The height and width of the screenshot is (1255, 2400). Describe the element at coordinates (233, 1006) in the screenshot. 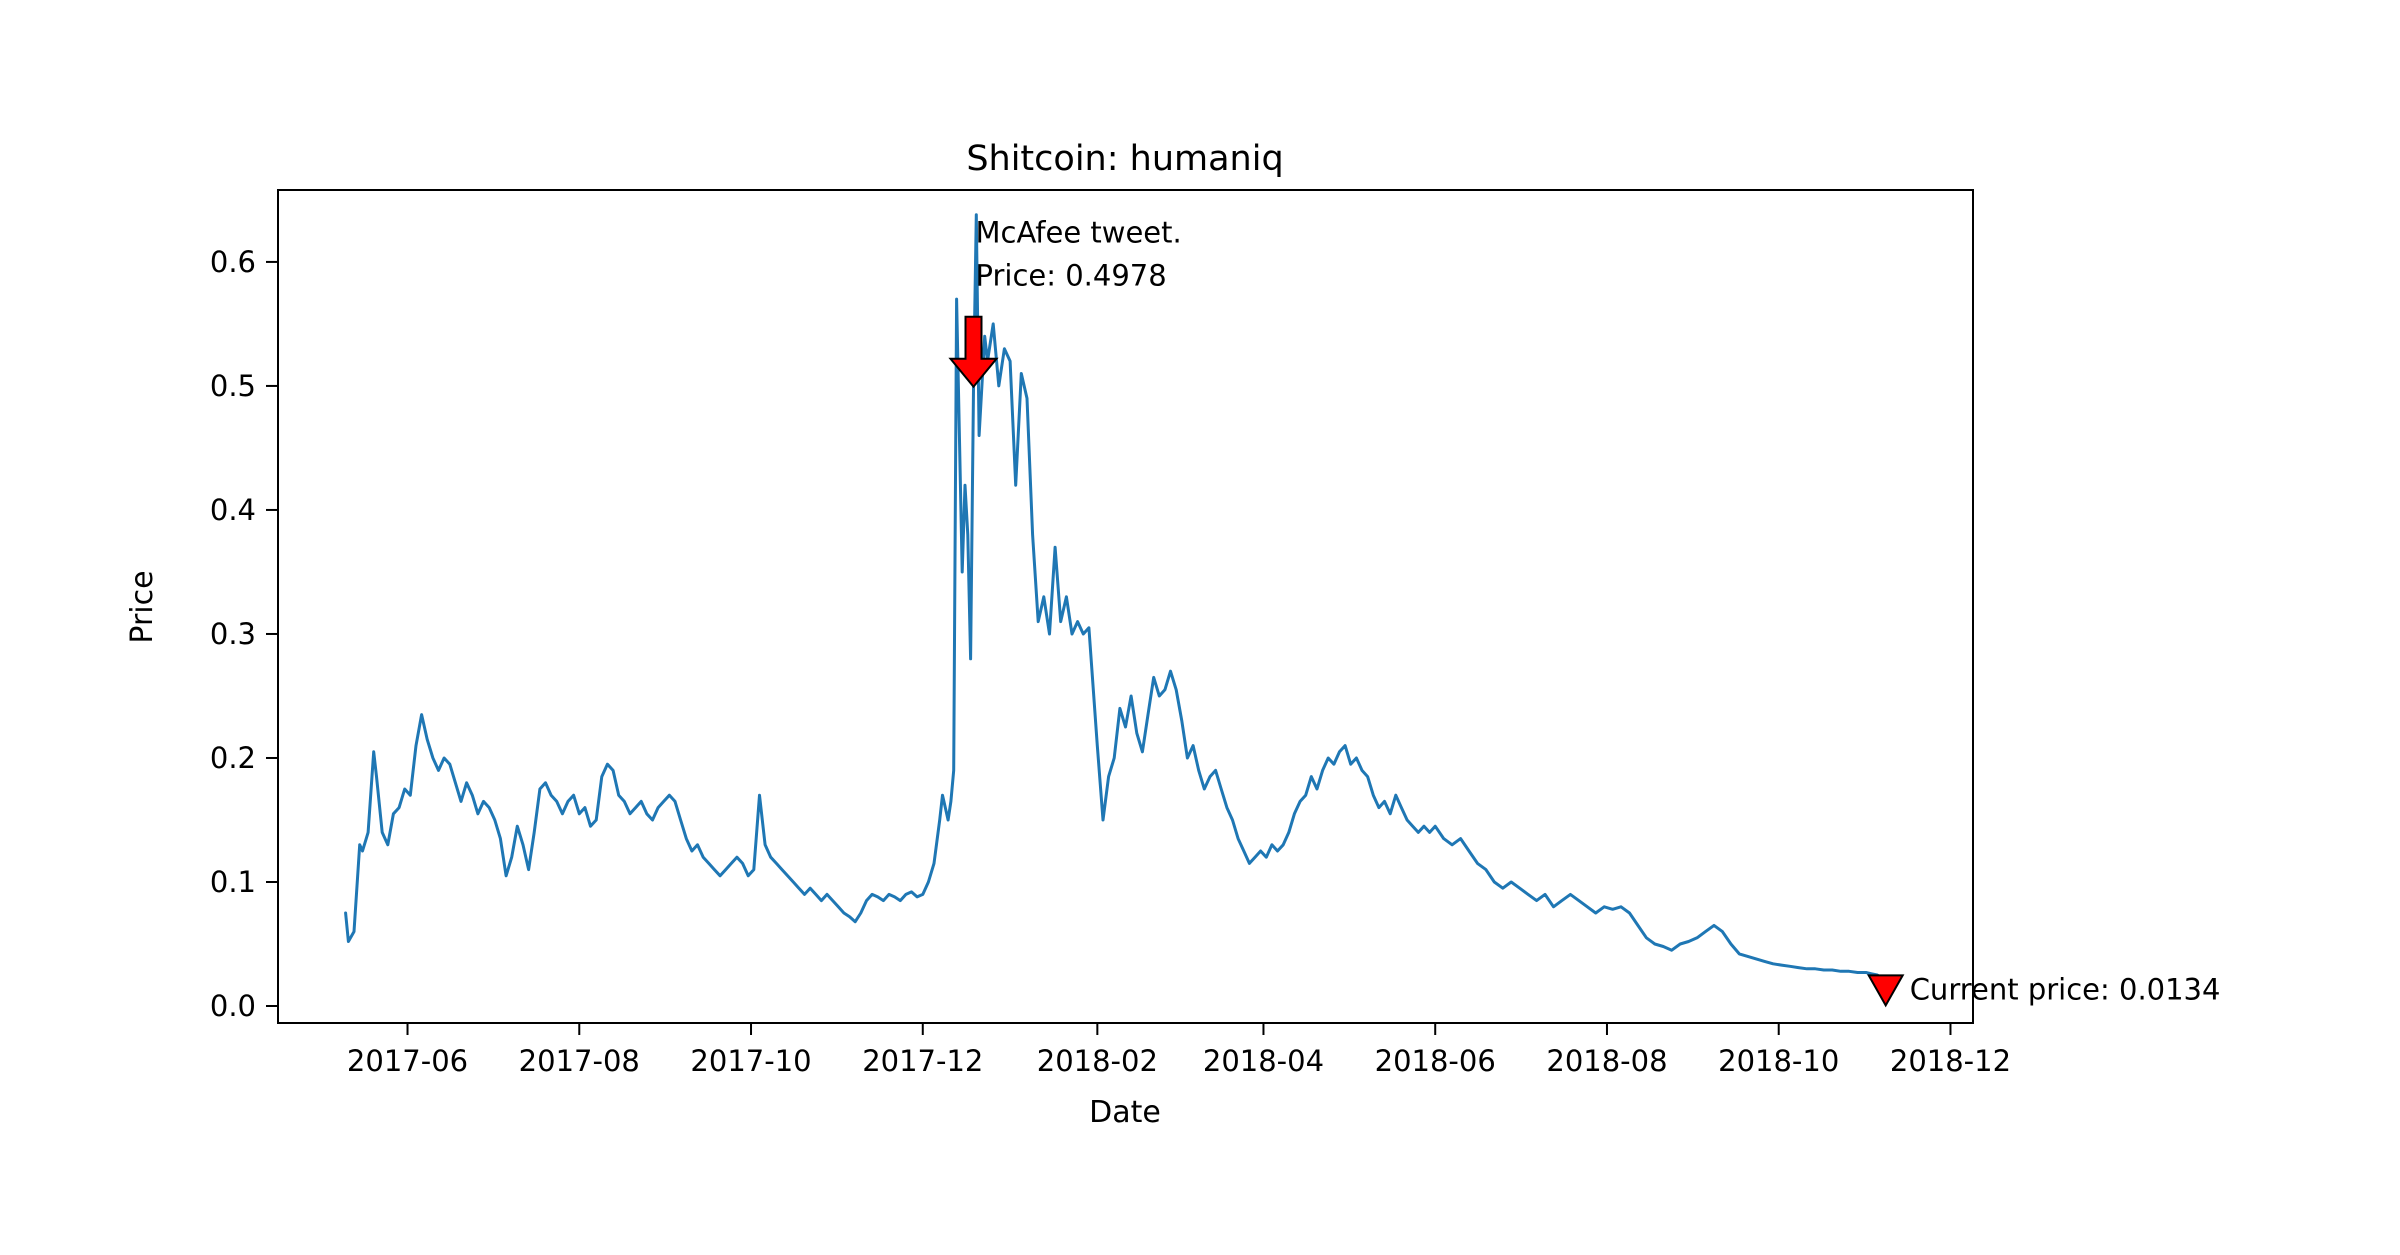

I see `y-tick-label: 0.0` at that location.